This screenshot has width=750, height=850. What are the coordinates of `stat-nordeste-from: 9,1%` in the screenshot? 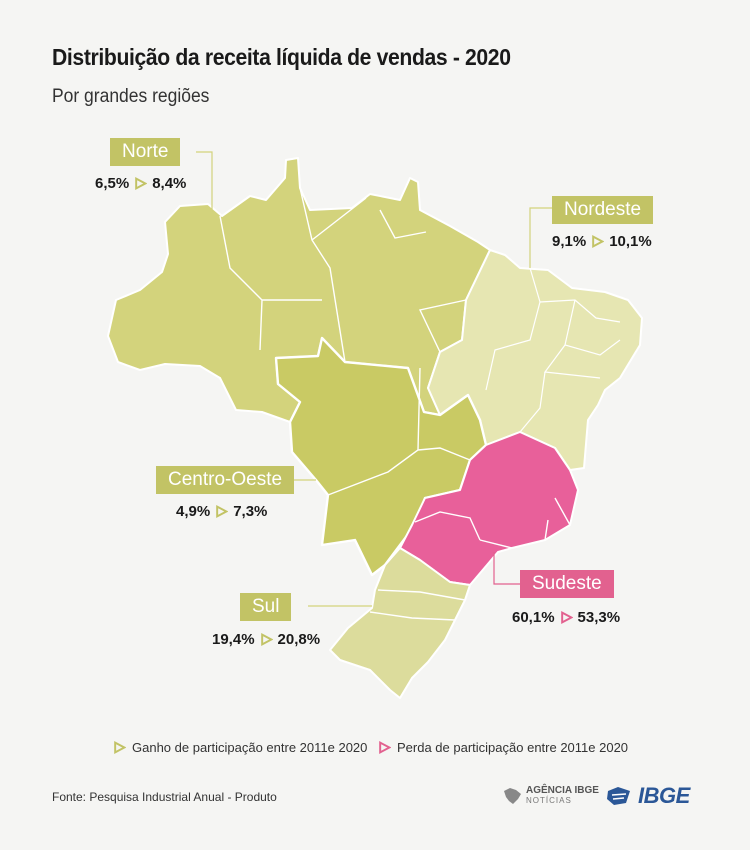 It's located at (569, 241).